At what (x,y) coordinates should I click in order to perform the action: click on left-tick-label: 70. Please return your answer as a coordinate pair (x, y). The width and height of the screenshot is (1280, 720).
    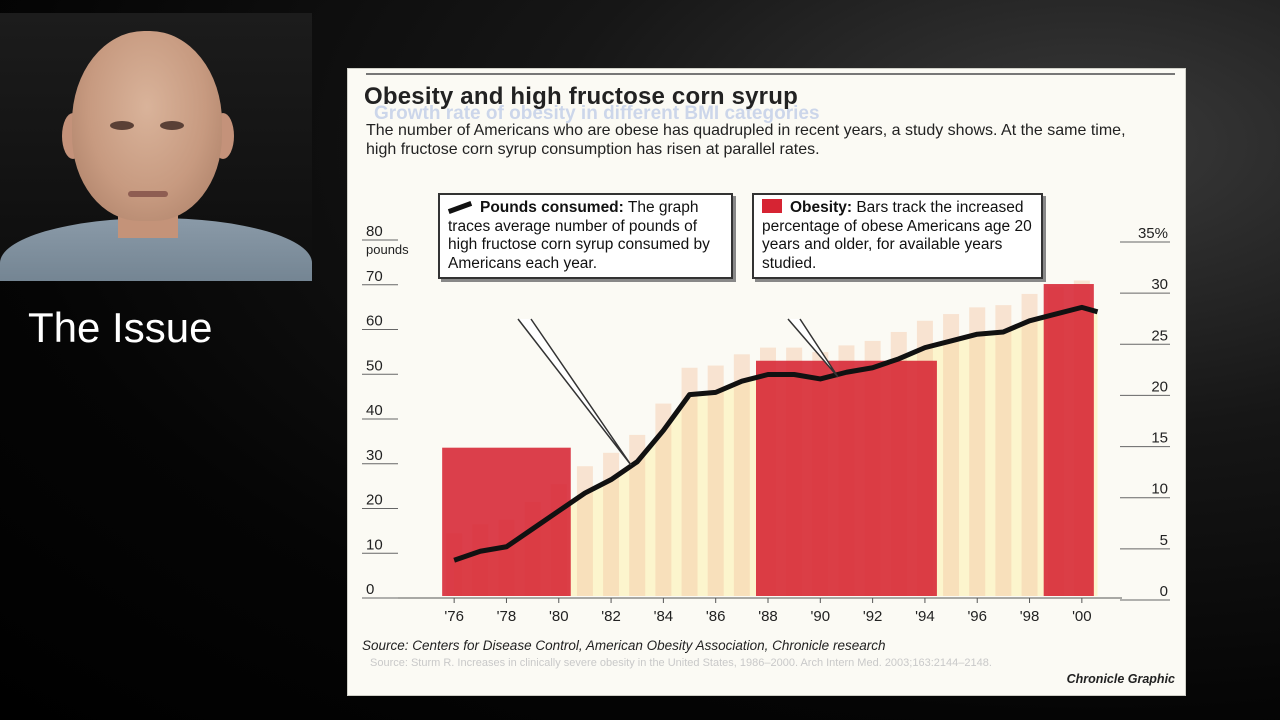
    Looking at the image, I should click on (374, 276).